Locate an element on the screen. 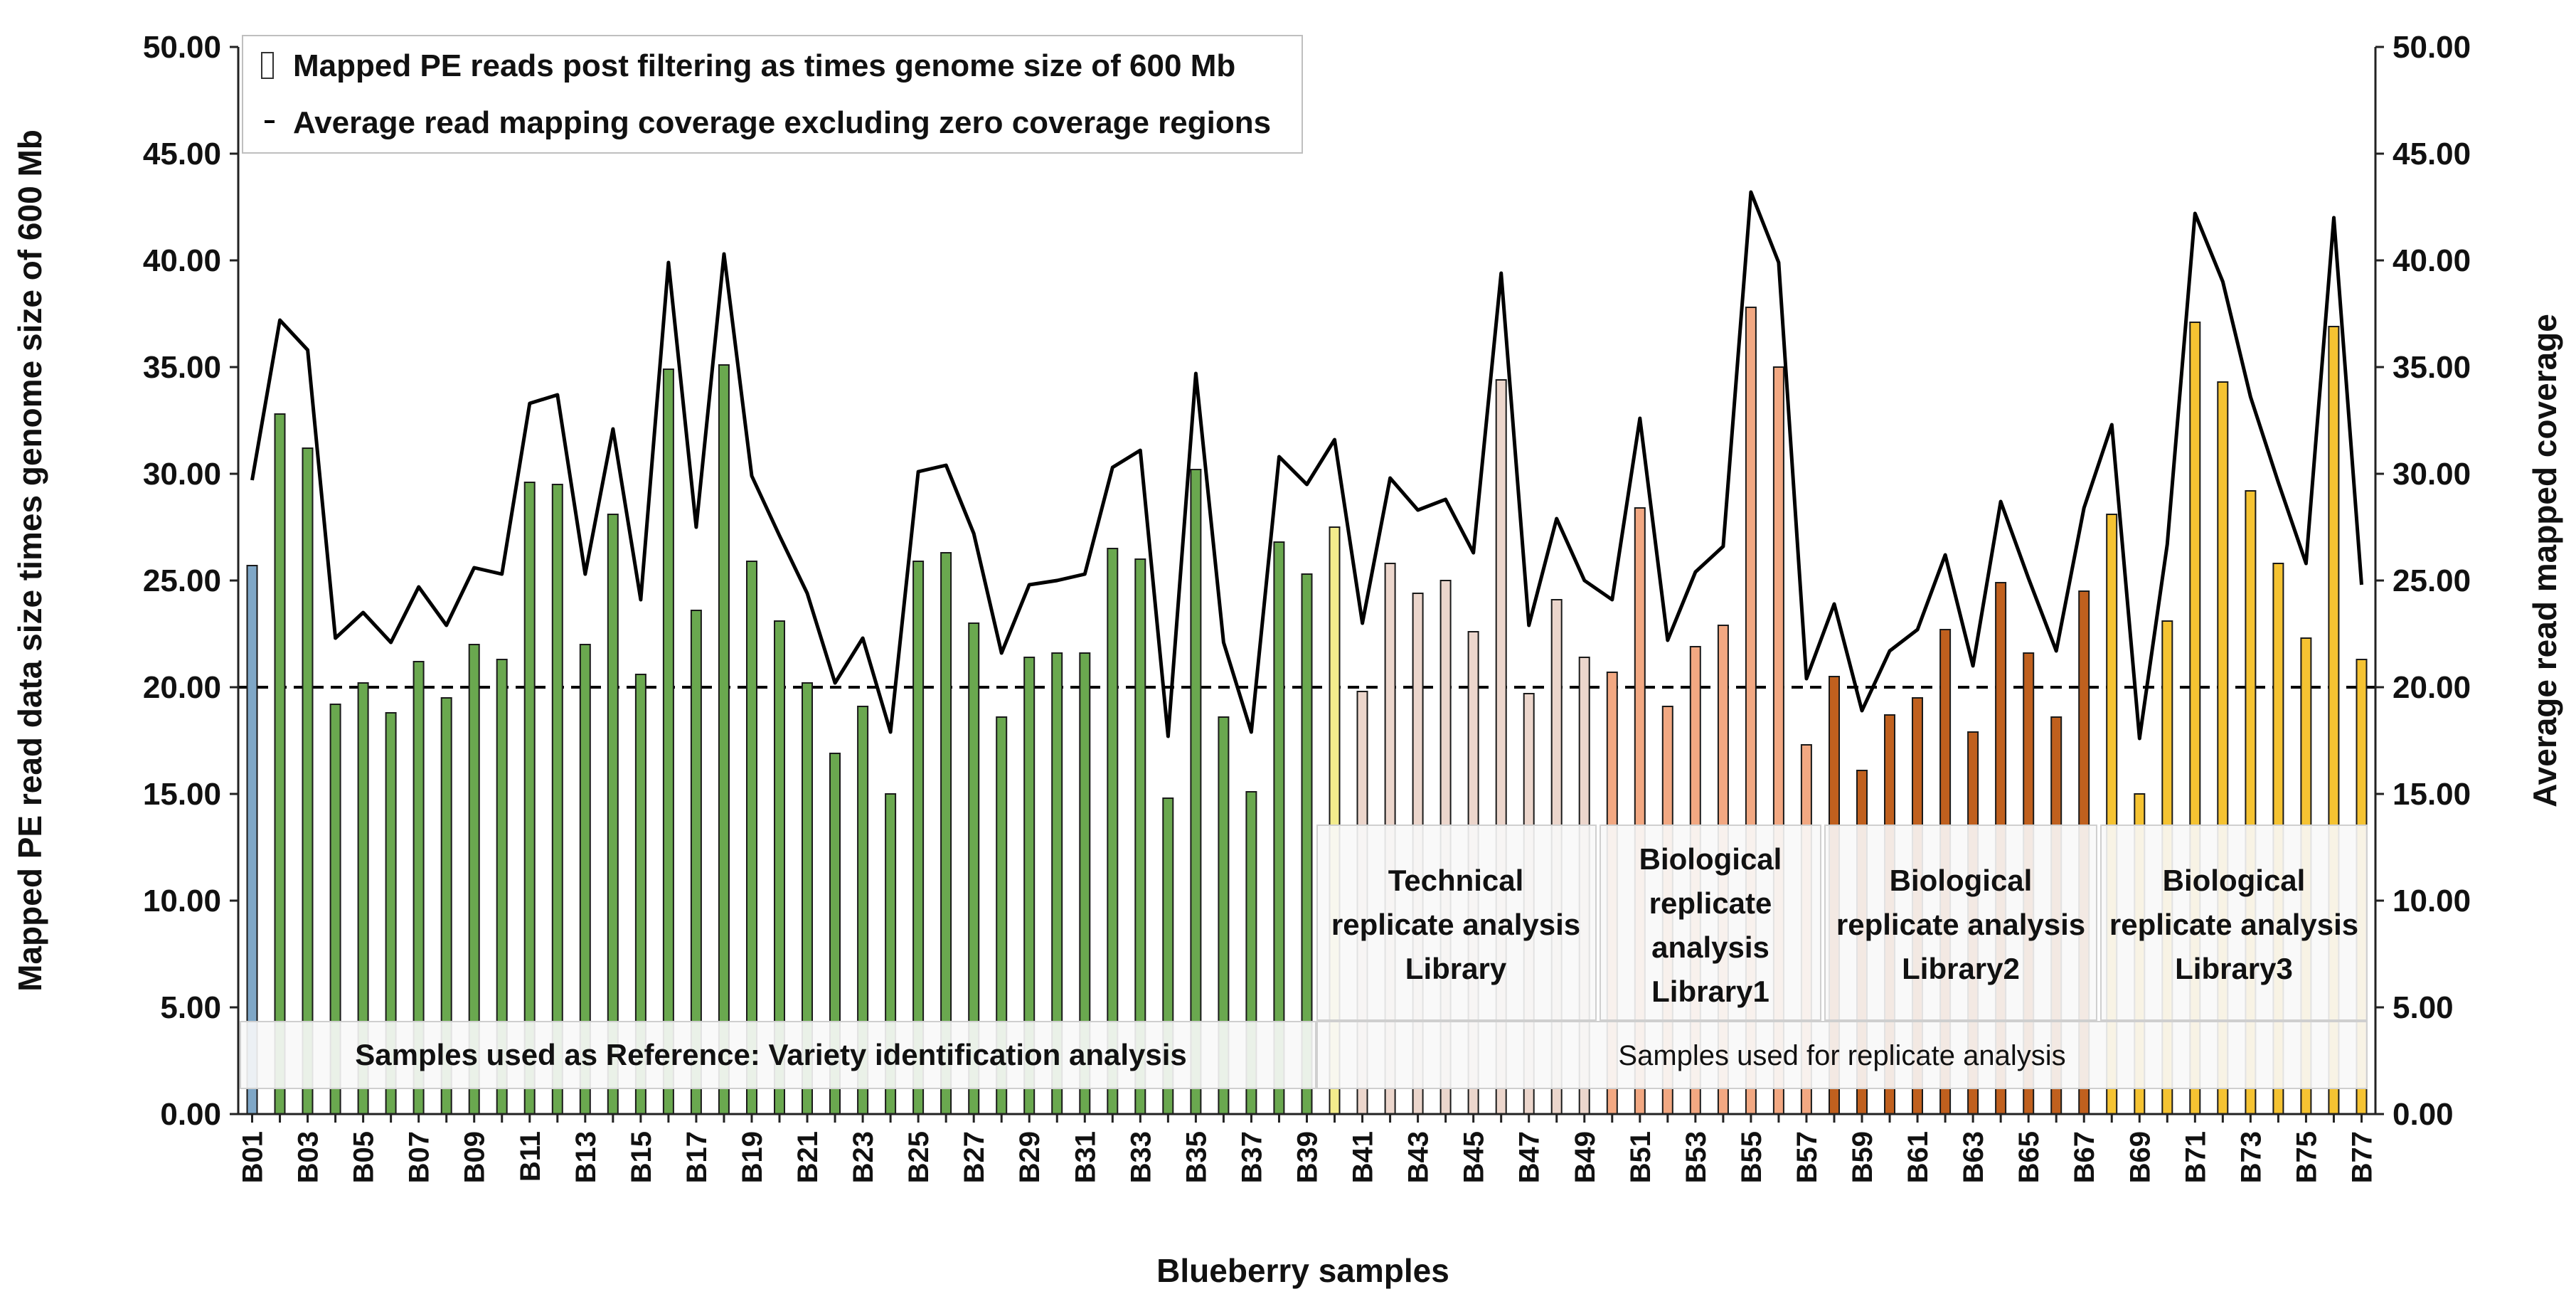 This screenshot has height=1304, width=2576. bar-B11 is located at coordinates (529, 799).